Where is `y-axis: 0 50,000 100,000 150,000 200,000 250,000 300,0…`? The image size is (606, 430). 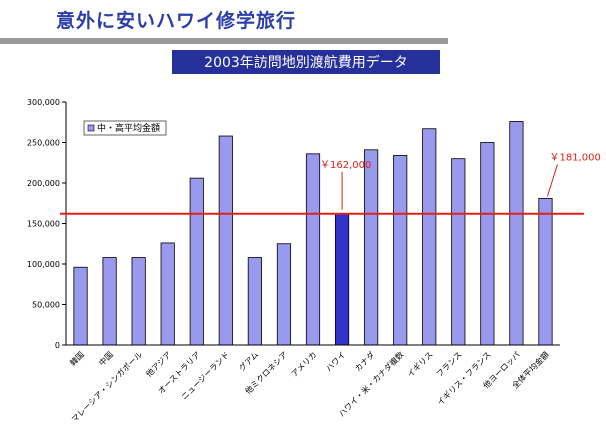 y-axis: 0 50,000 100,000 150,000 200,000 250,000 300,0… is located at coordinates (47, 224).